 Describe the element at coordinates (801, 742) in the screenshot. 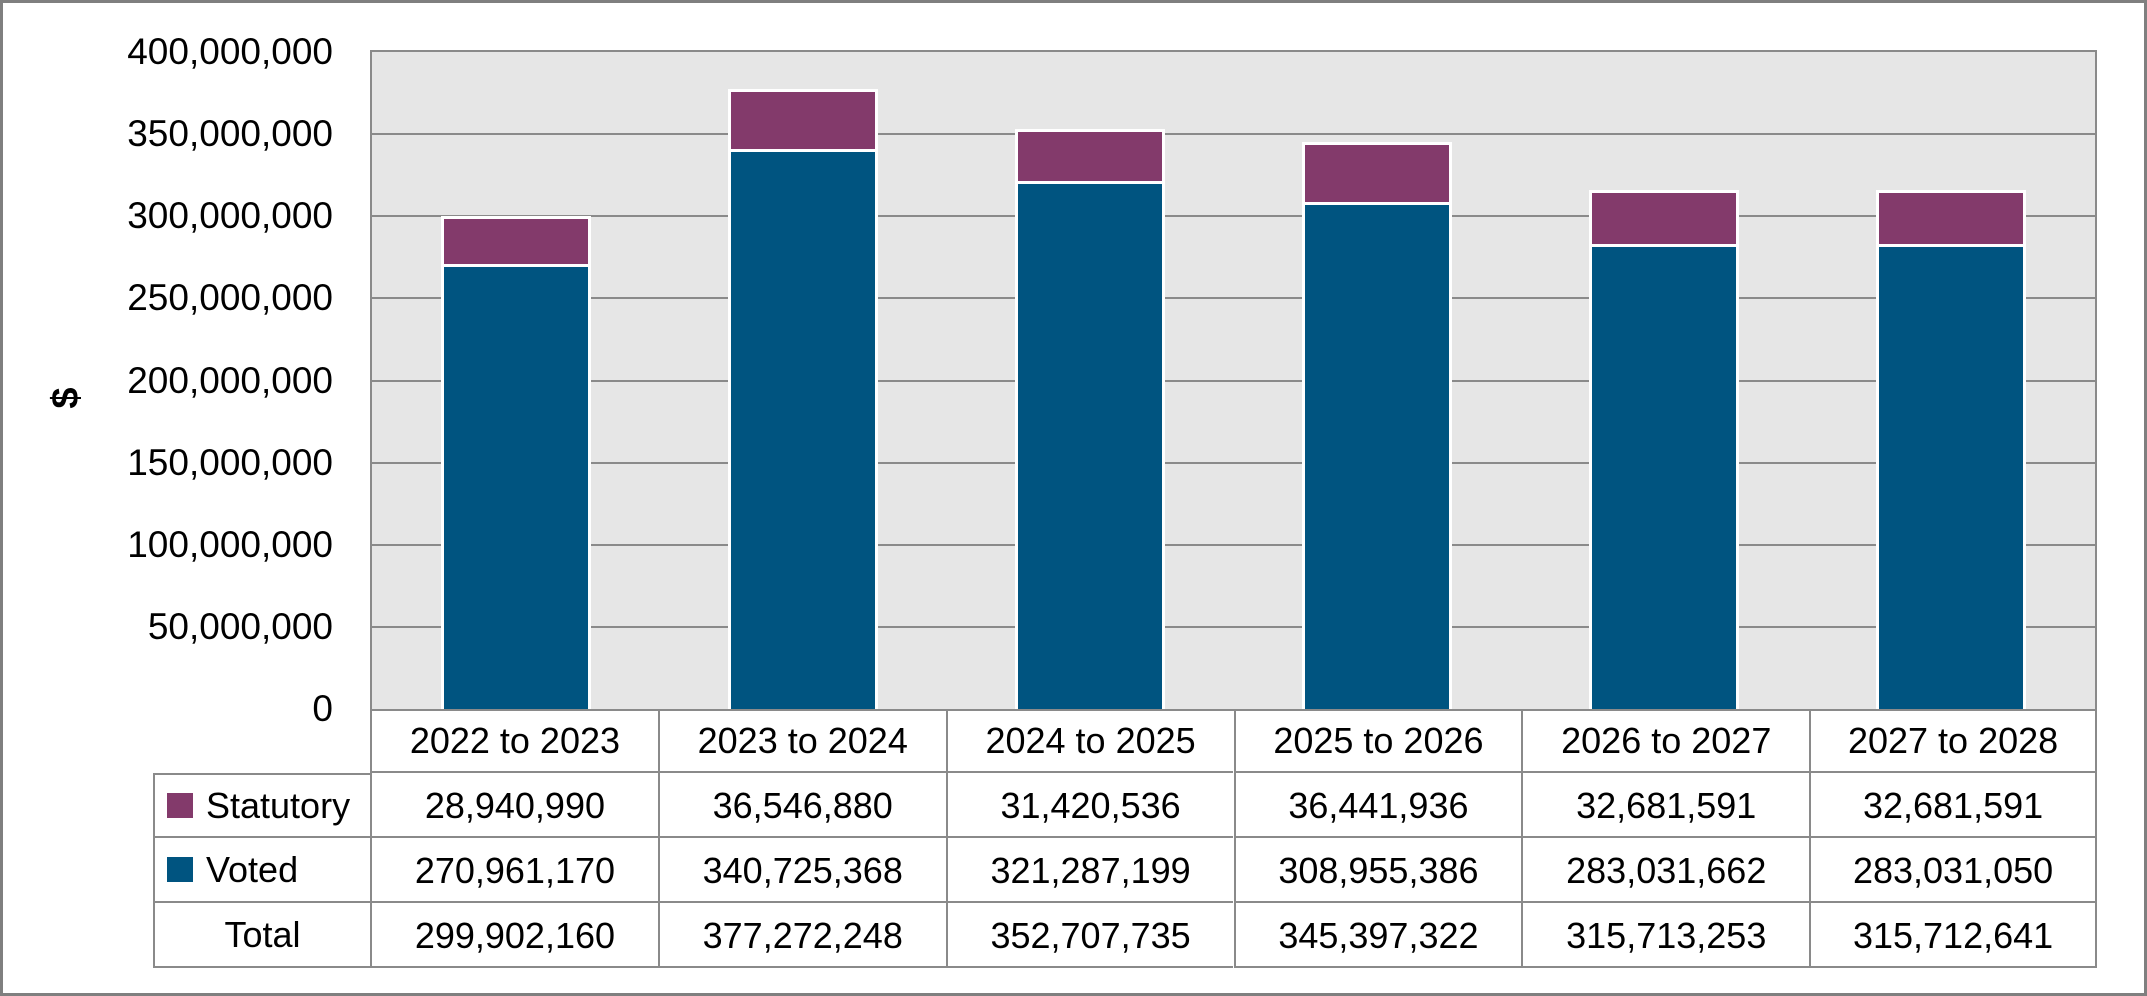

I see `category-header-cell: 2023 to 2024` at that location.